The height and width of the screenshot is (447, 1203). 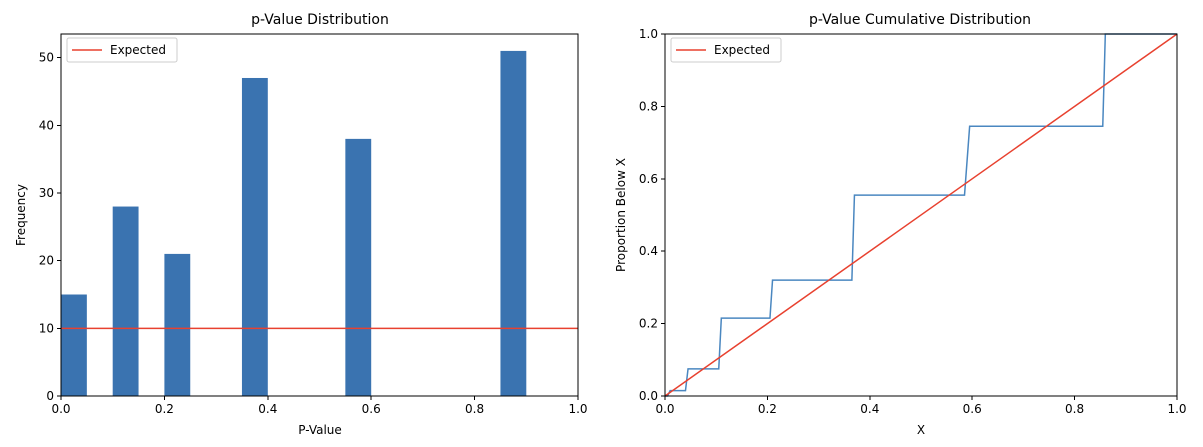 What do you see at coordinates (648, 324) in the screenshot?
I see `y-tick-label: 0.2` at bounding box center [648, 324].